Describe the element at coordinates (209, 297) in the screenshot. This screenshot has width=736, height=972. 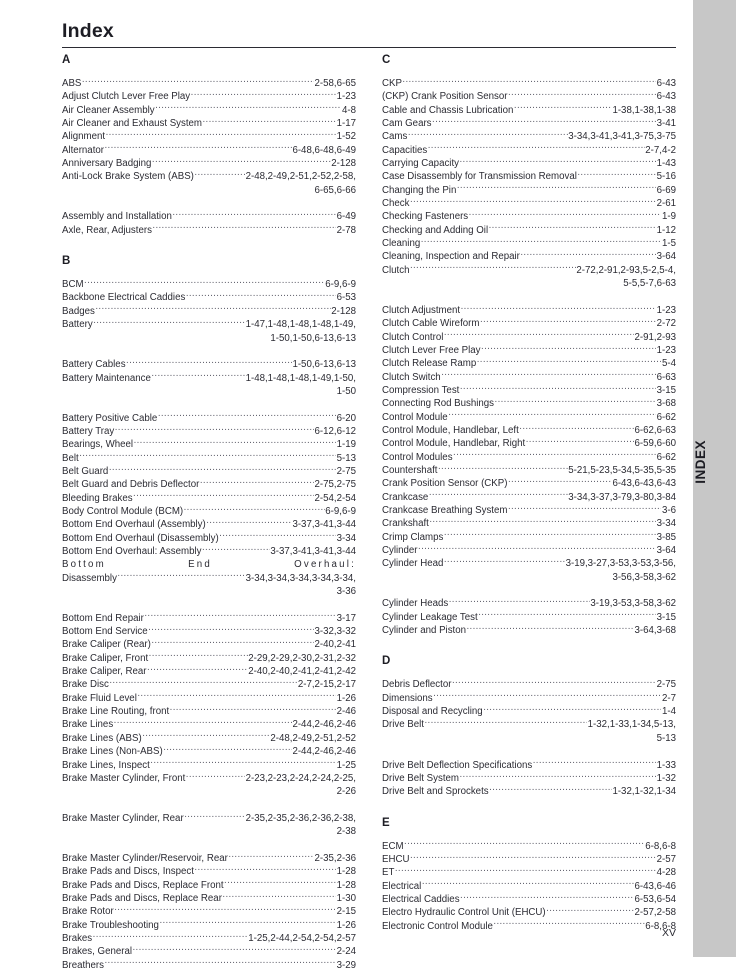
I see `index-entry: Backbone Electrical Caddies 6-53` at that location.